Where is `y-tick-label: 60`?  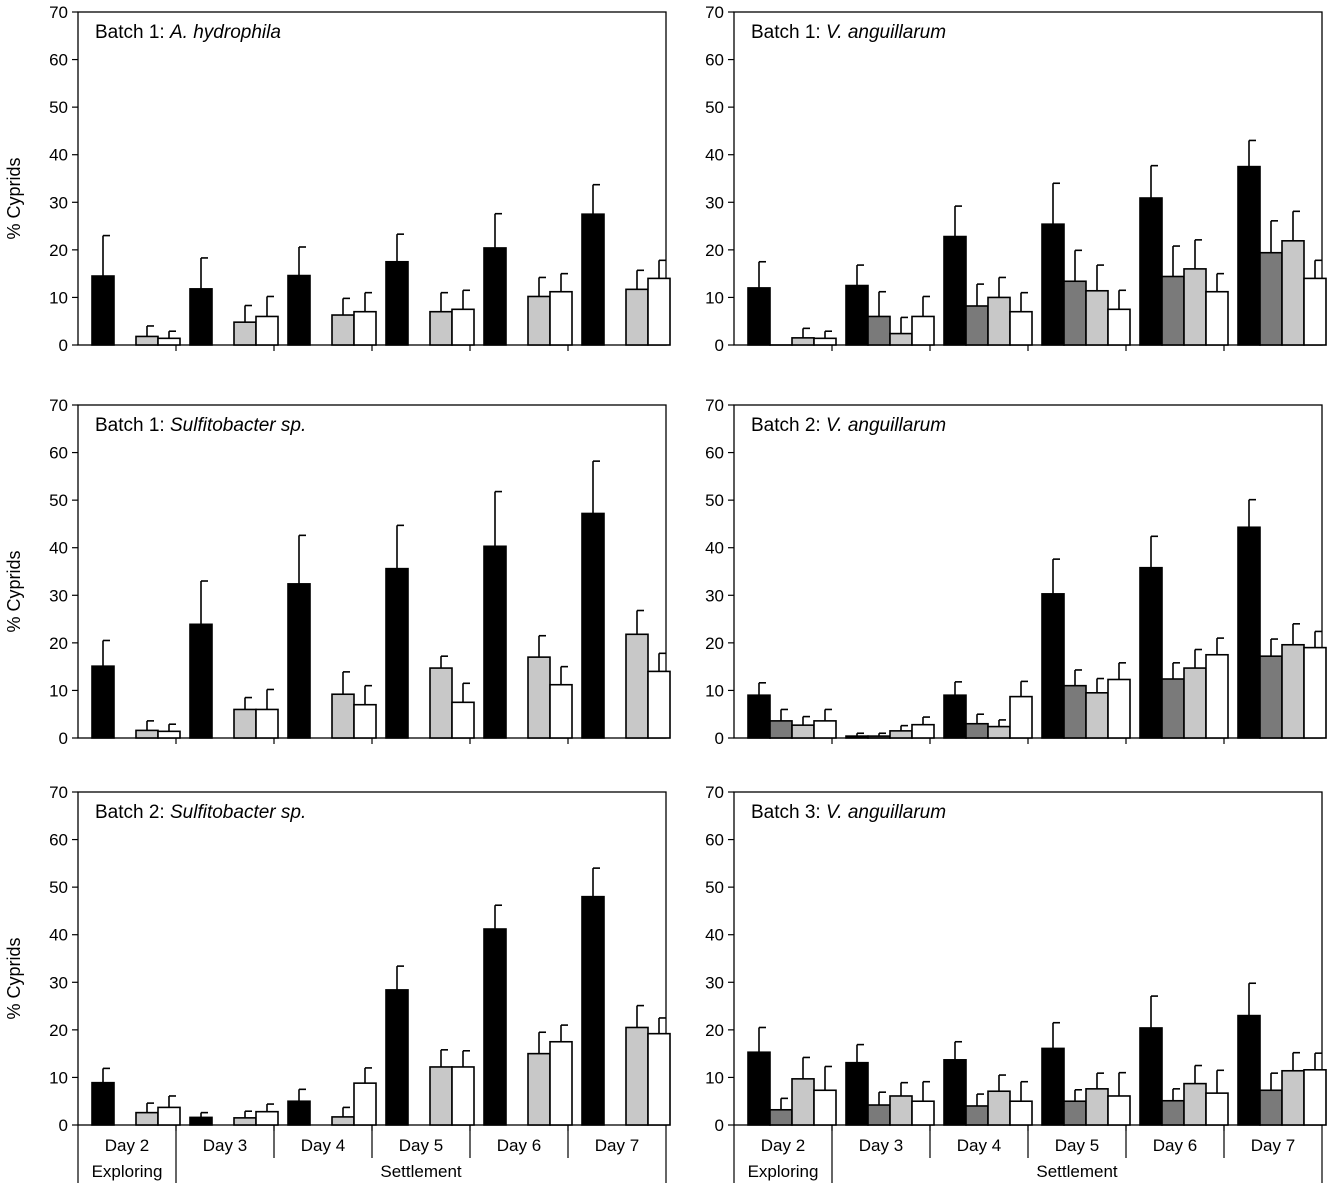 y-tick-label: 60 is located at coordinates (58, 840).